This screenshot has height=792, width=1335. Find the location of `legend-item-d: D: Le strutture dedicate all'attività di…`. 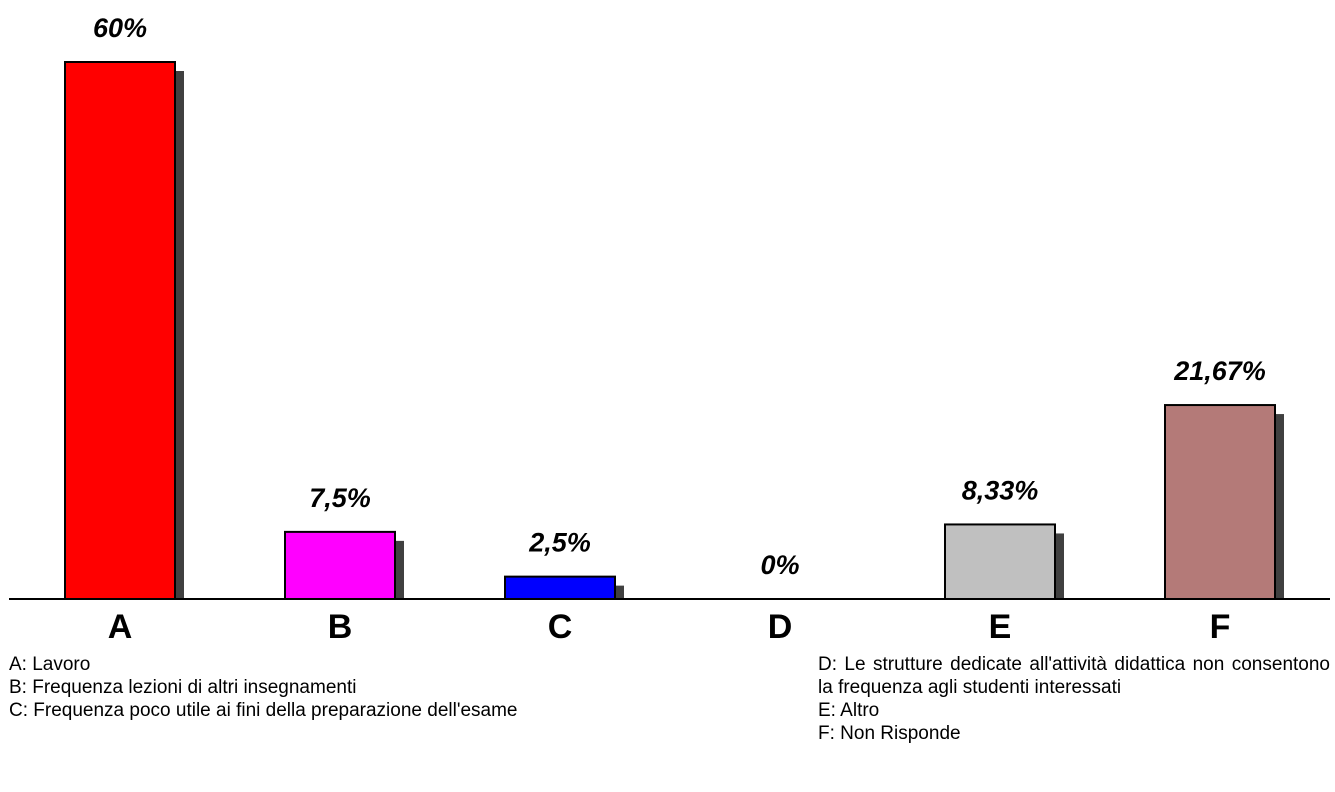

legend-item-d: D: Le strutture dedicate all'attività di… is located at coordinates (1074, 676).